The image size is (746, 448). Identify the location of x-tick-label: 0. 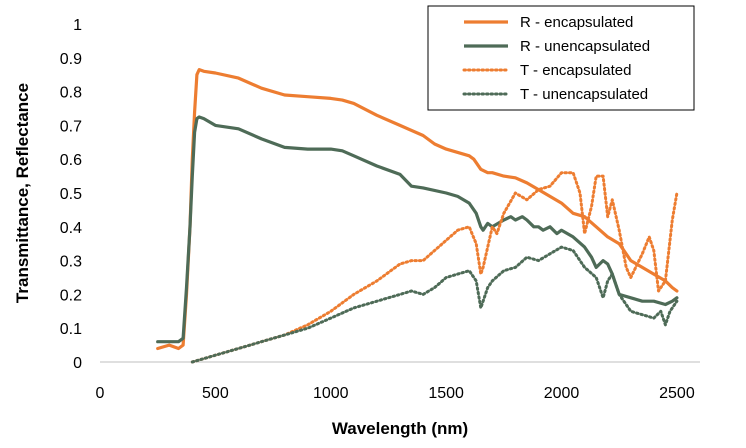
(100, 393).